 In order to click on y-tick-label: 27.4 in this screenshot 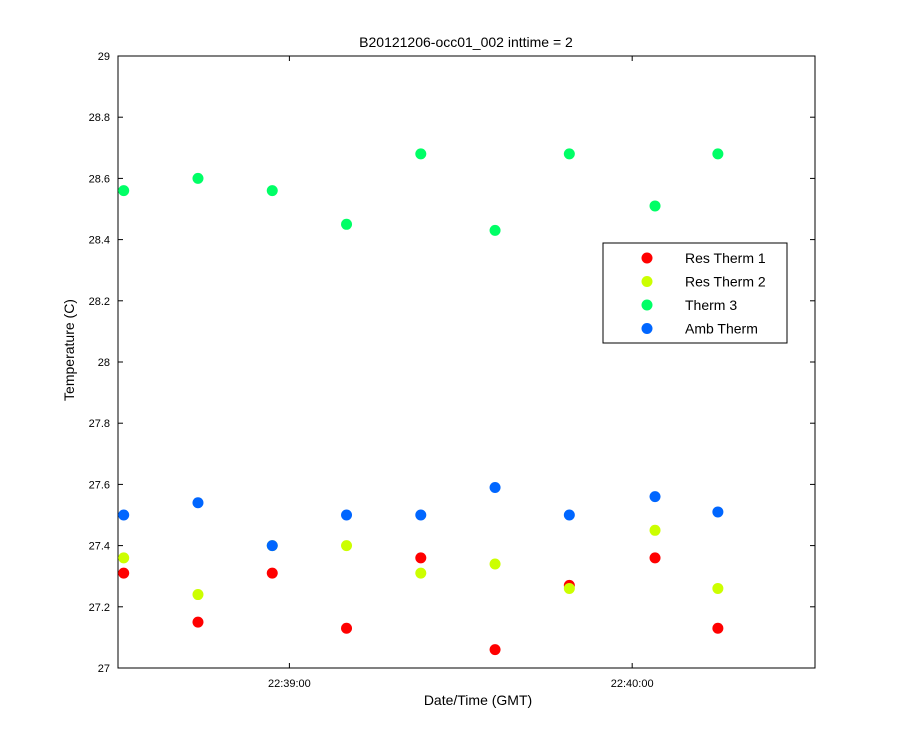, I will do `click(99, 547)`.